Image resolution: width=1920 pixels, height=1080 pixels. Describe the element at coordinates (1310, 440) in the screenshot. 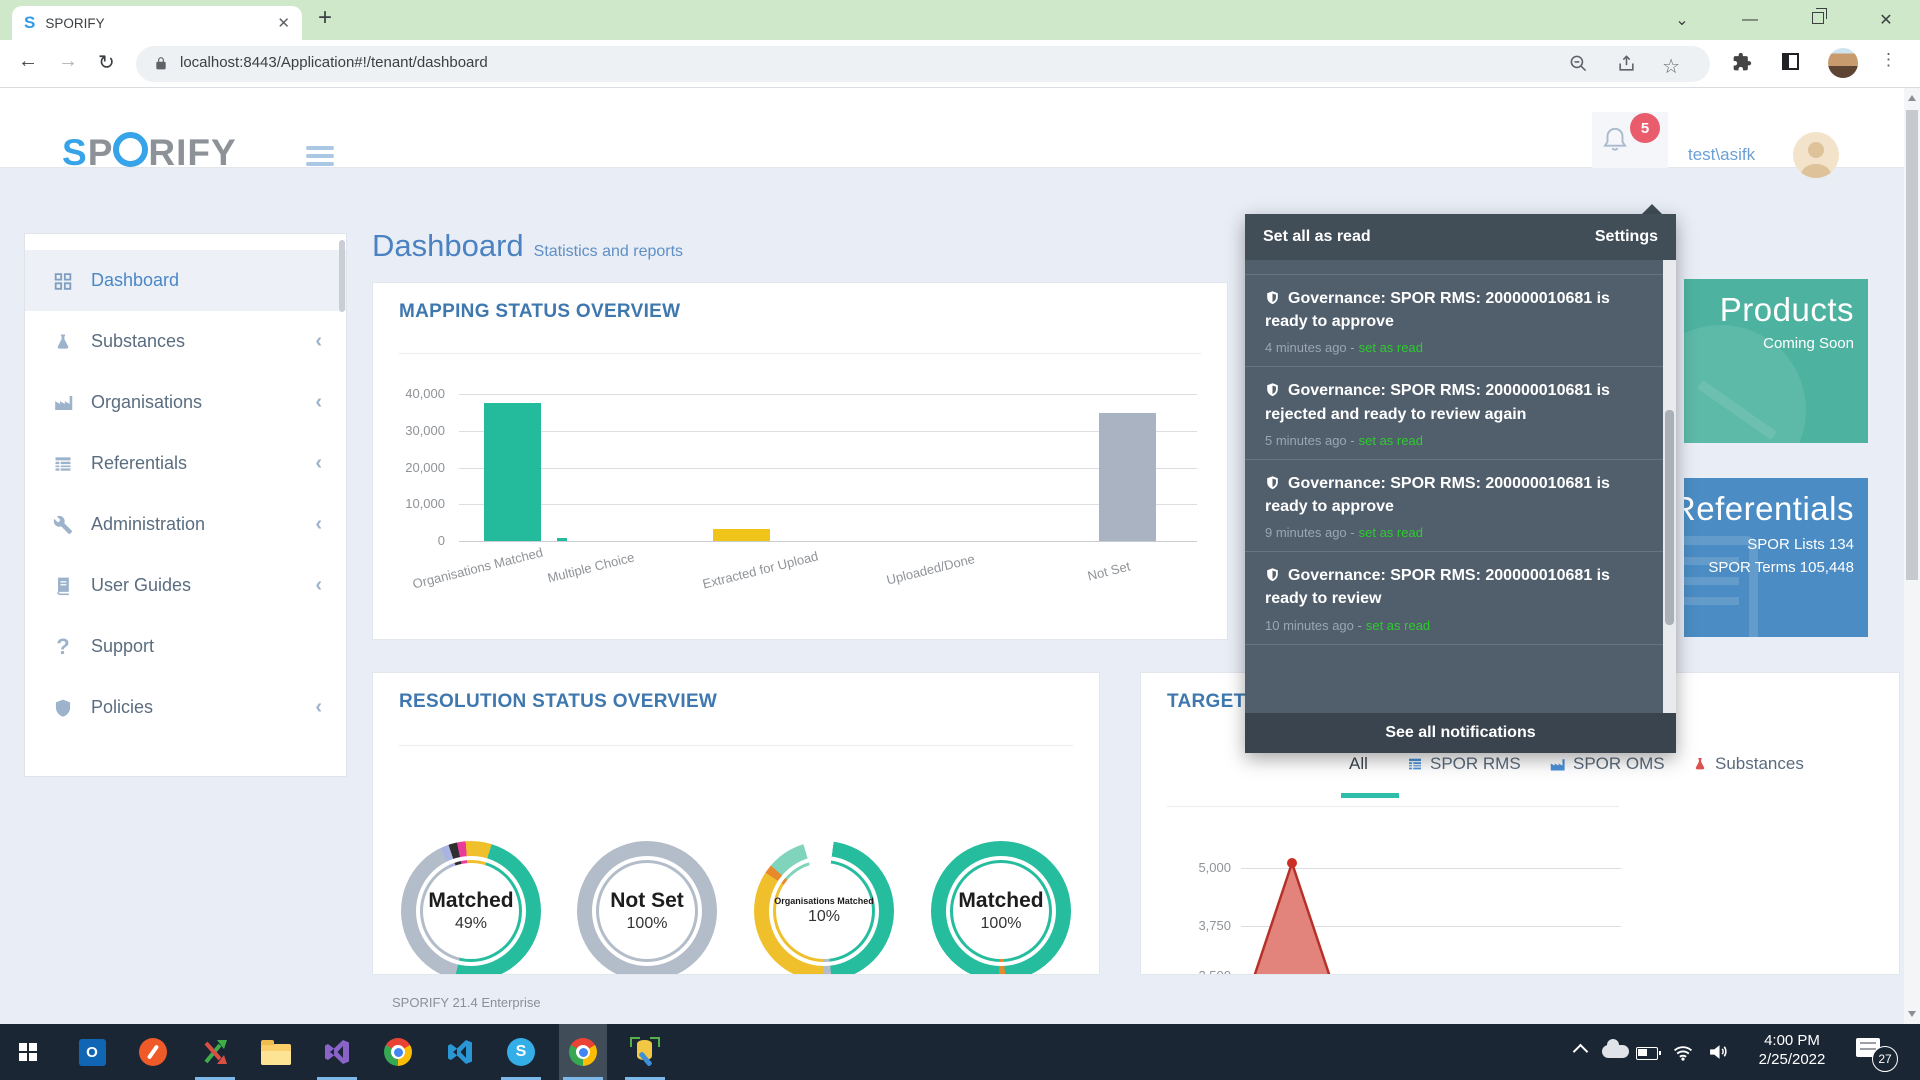

I see `notification-time: 5 minutes ago -` at that location.